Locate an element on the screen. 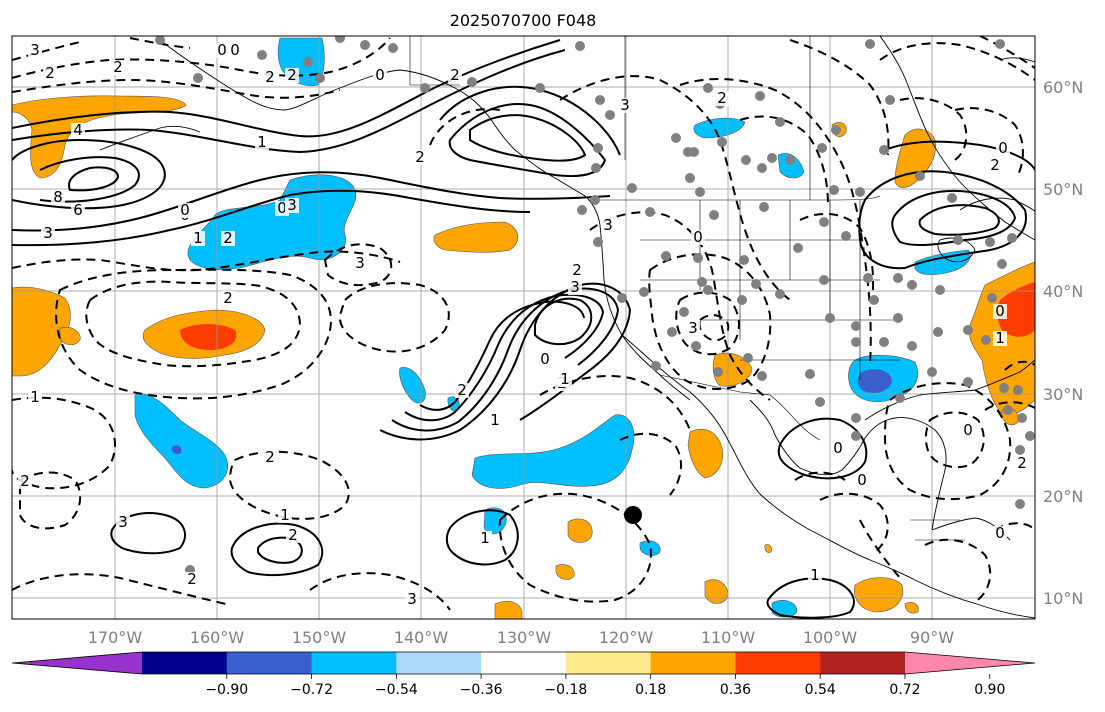 Image resolution: width=1105 pixels, height=712 pixels. shade-blue-central-pacific-core is located at coordinates (176, 450).